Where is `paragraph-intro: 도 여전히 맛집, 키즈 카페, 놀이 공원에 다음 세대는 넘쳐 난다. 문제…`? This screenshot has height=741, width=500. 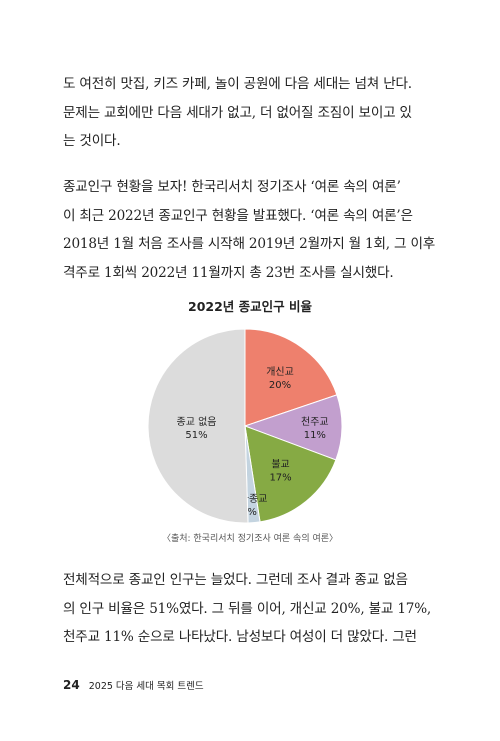
paragraph-intro: 도 여전히 맛집, 키즈 카페, 놀이 공원에 다음 세대는 넘쳐 난다. 문제… is located at coordinates (248, 113).